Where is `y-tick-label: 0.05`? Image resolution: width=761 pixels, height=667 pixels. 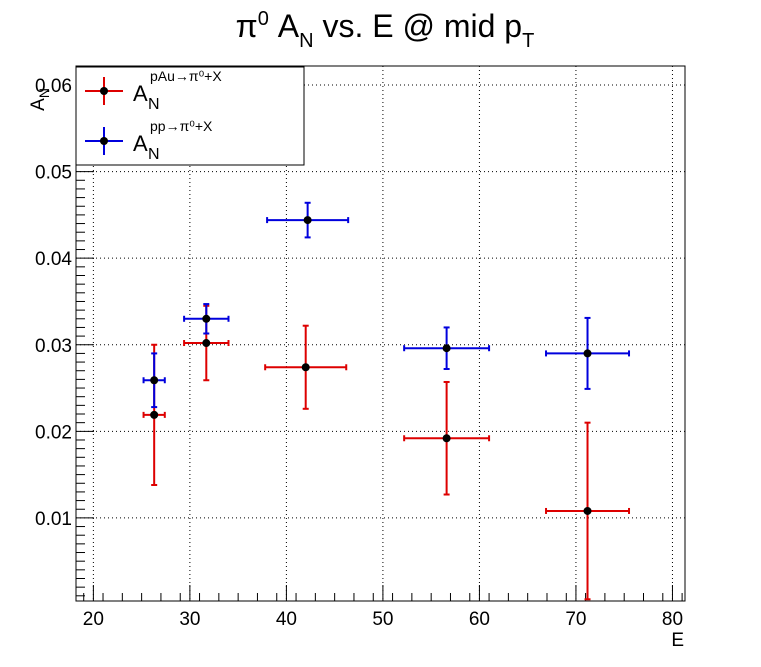
y-tick-label: 0.05 is located at coordinates (53, 173).